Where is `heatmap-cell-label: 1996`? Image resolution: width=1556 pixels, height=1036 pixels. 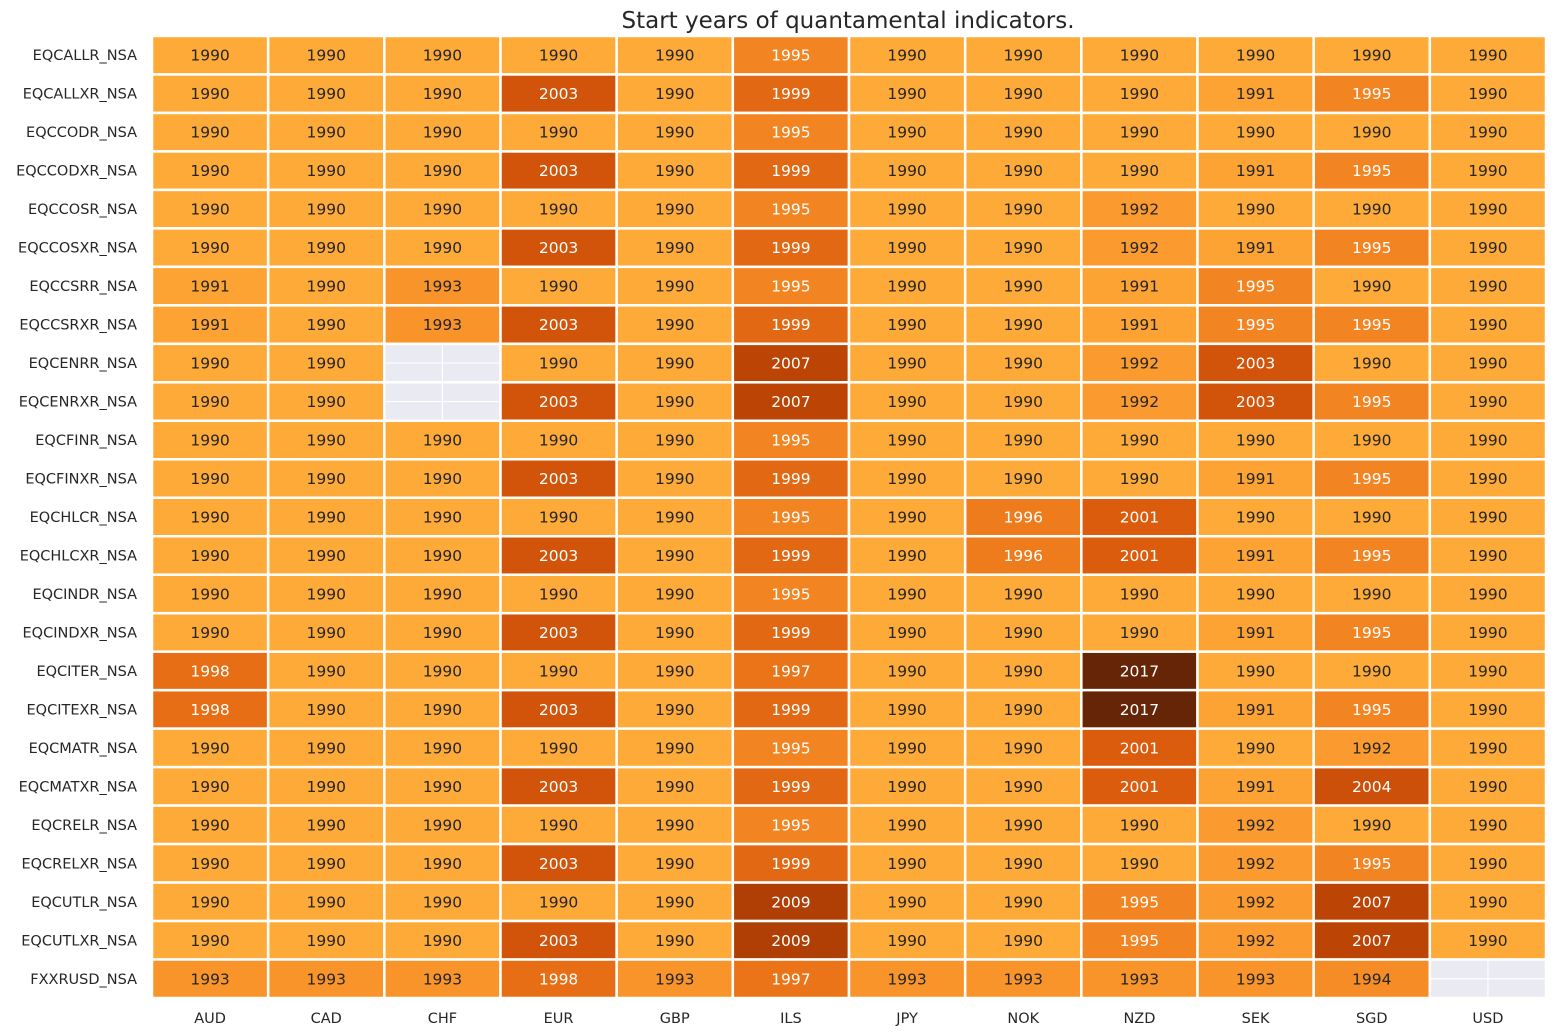
heatmap-cell-label: 1996 is located at coordinates (1023, 518).